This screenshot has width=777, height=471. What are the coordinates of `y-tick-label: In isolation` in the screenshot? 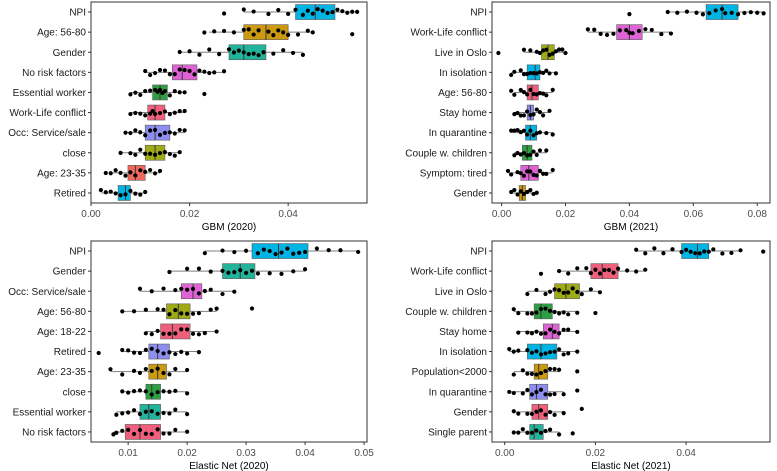 It's located at (463, 352).